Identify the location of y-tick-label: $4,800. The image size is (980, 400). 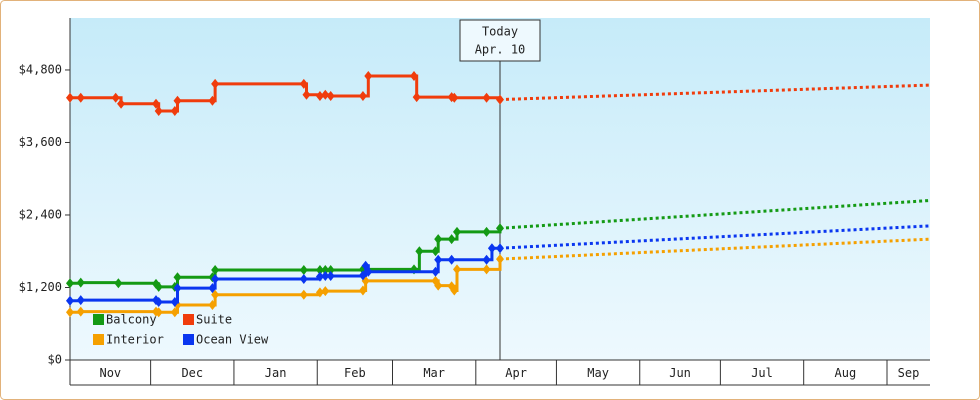
(40, 69).